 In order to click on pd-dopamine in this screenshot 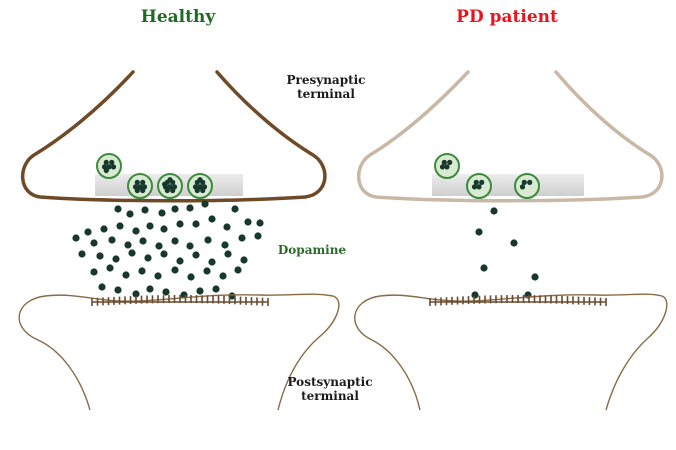, I will do `click(505, 253)`.